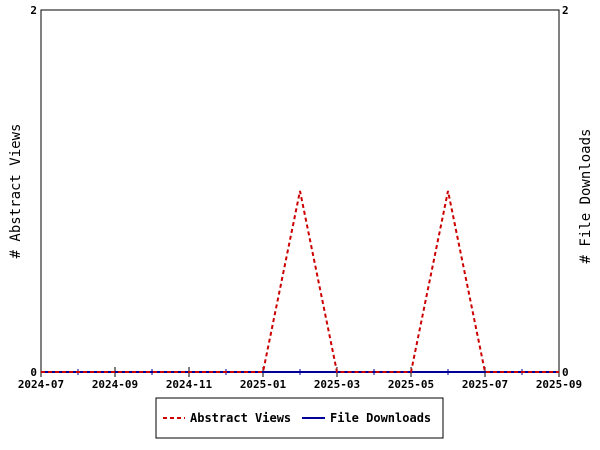  I want to click on y-axis-title-left: # Abstract Views, so click(16, 191).